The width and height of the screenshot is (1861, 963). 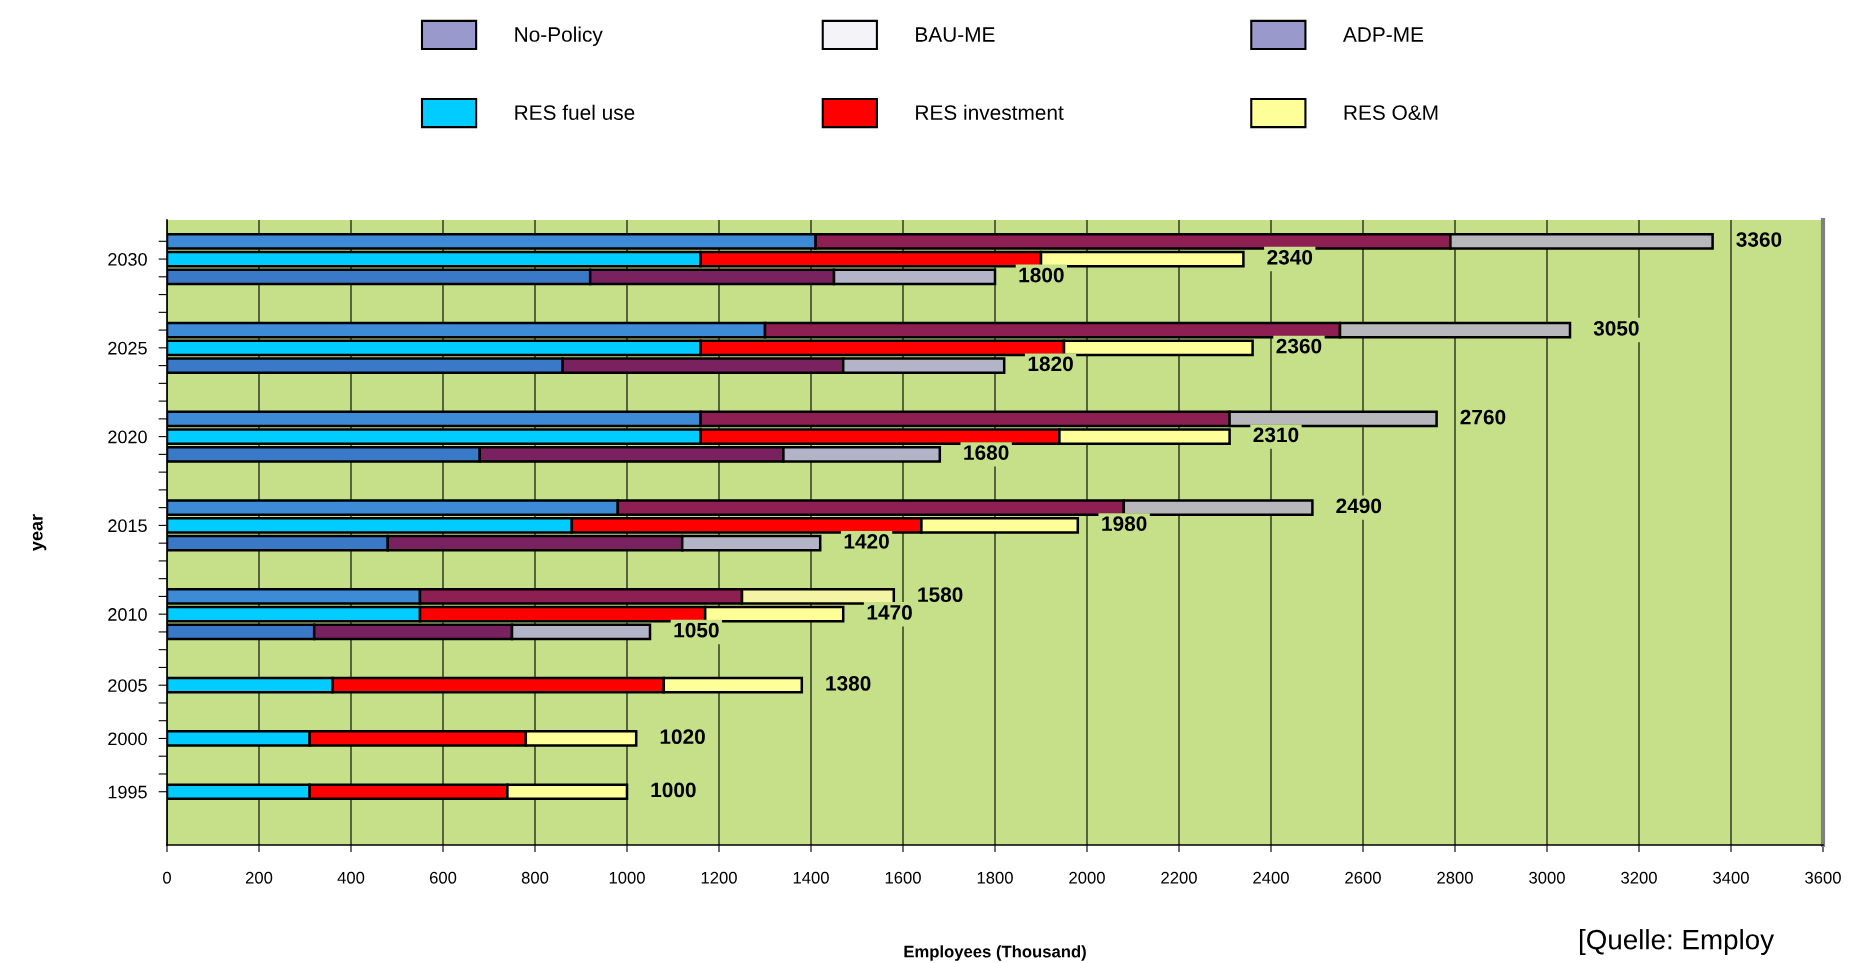 What do you see at coordinates (1616, 328) in the screenshot?
I see `total-label: 3050` at bounding box center [1616, 328].